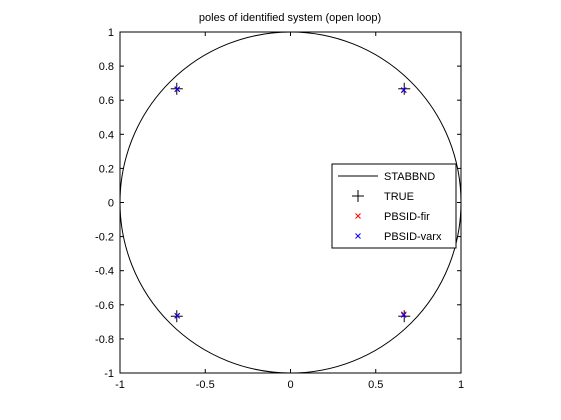 Image resolution: width=561 pixels, height=420 pixels. I want to click on y-tick-label: -1, so click(109, 374).